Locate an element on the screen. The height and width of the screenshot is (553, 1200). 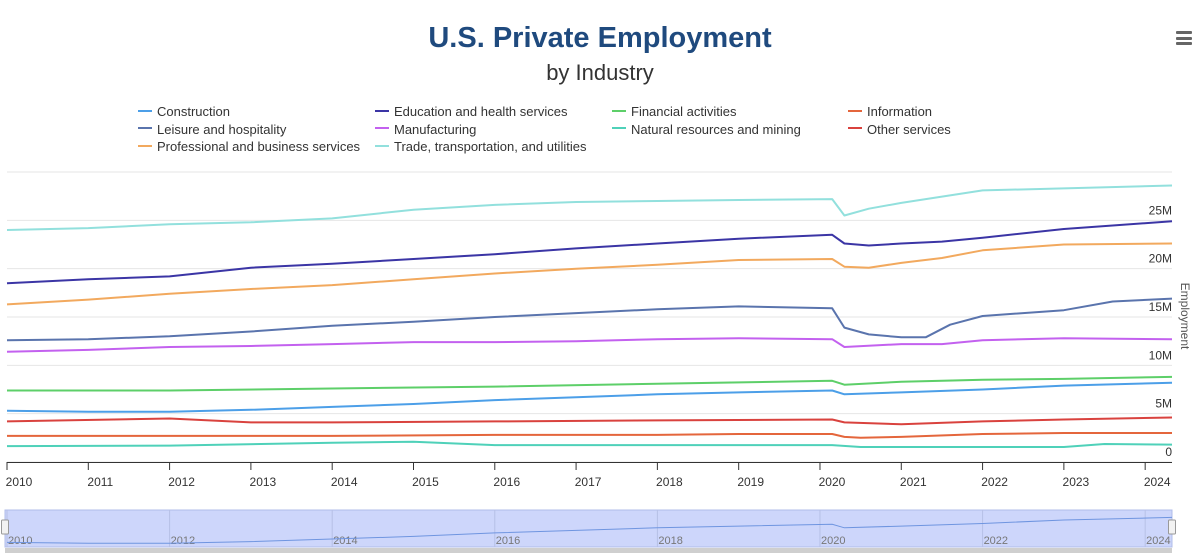
series-line-construction is located at coordinates (589, 397).